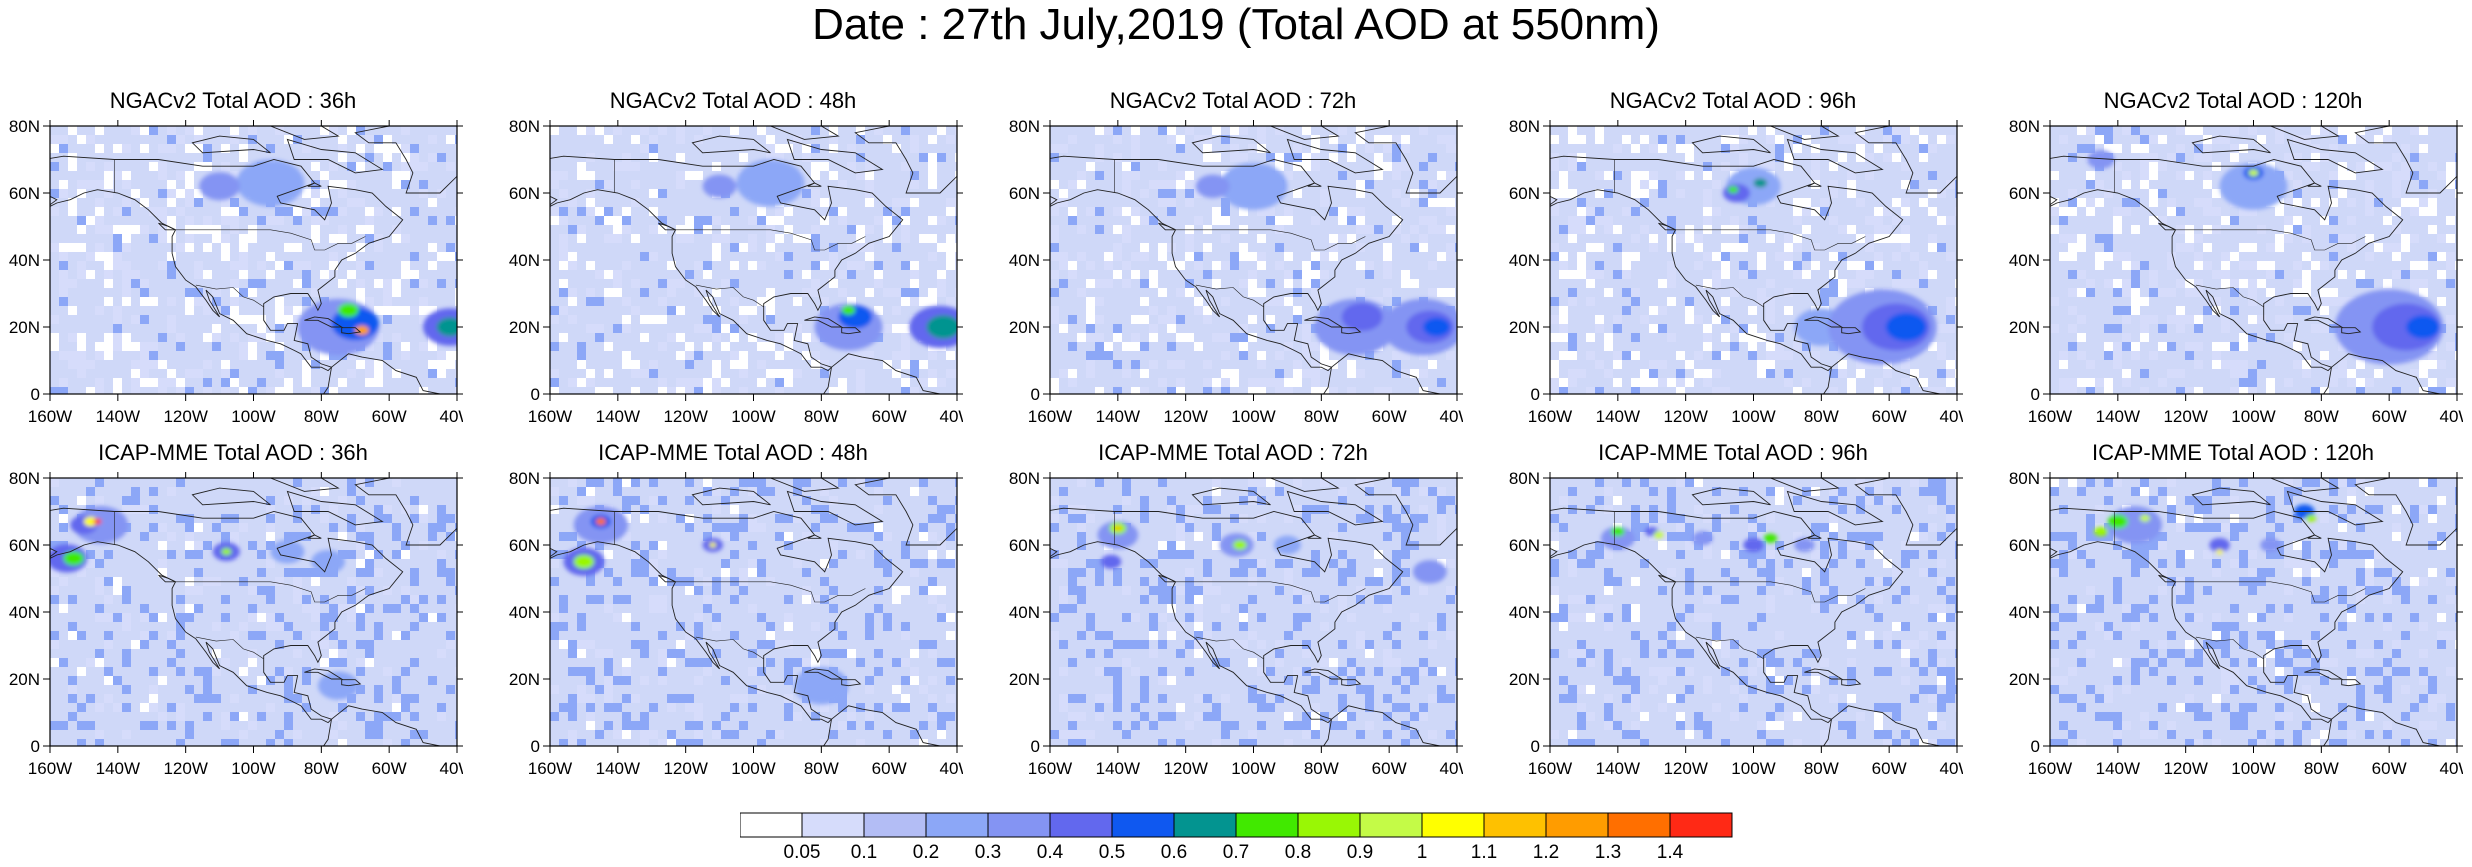 The width and height of the screenshot is (2472, 867). What do you see at coordinates (1174, 852) in the screenshot?
I see `colorbar-label: 0.6` at bounding box center [1174, 852].